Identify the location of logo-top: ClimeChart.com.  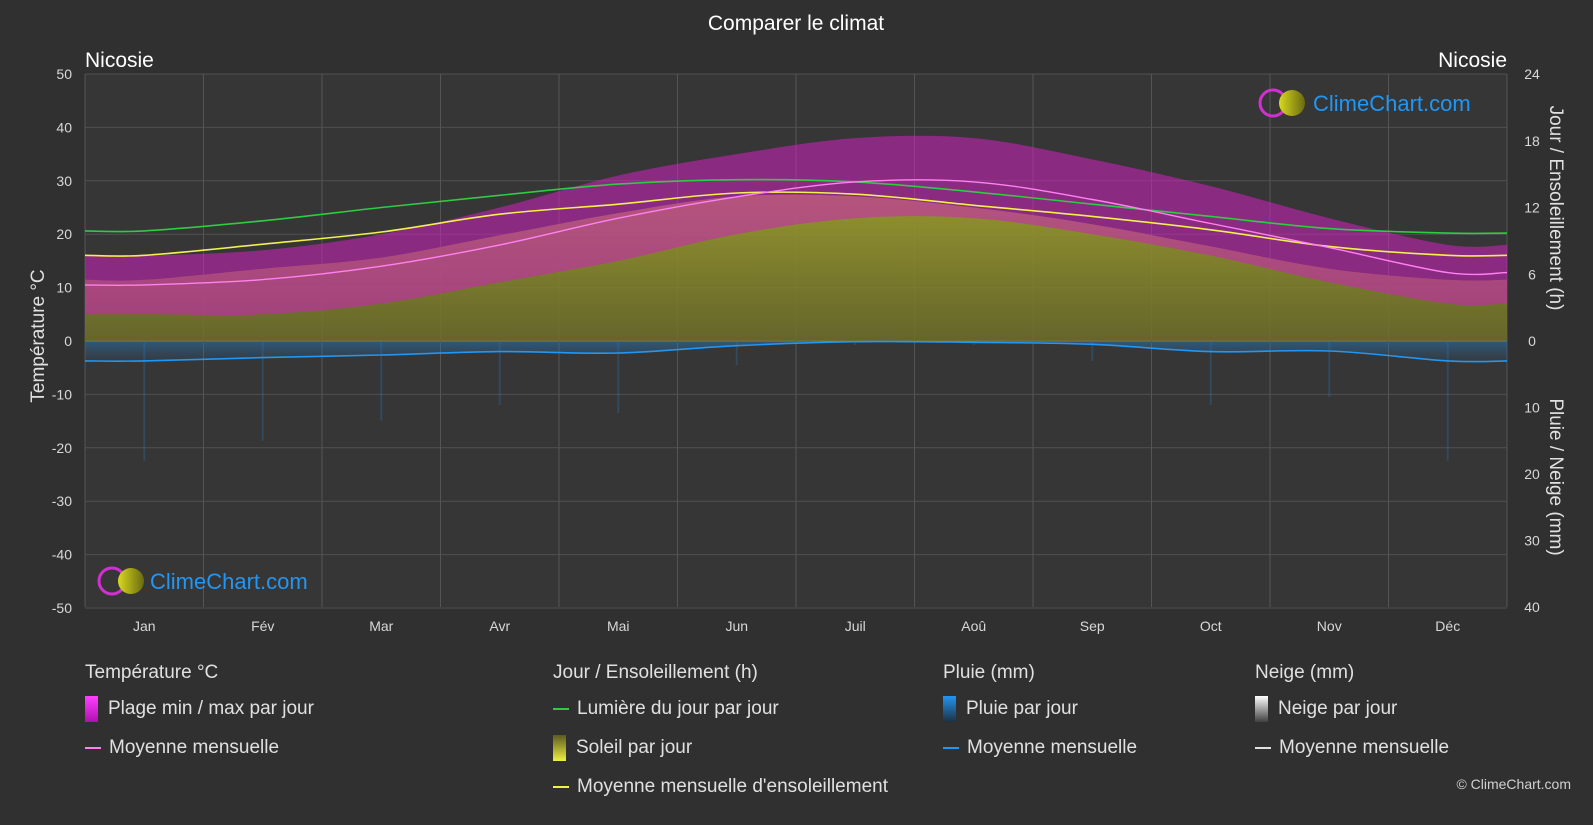
(1364, 103).